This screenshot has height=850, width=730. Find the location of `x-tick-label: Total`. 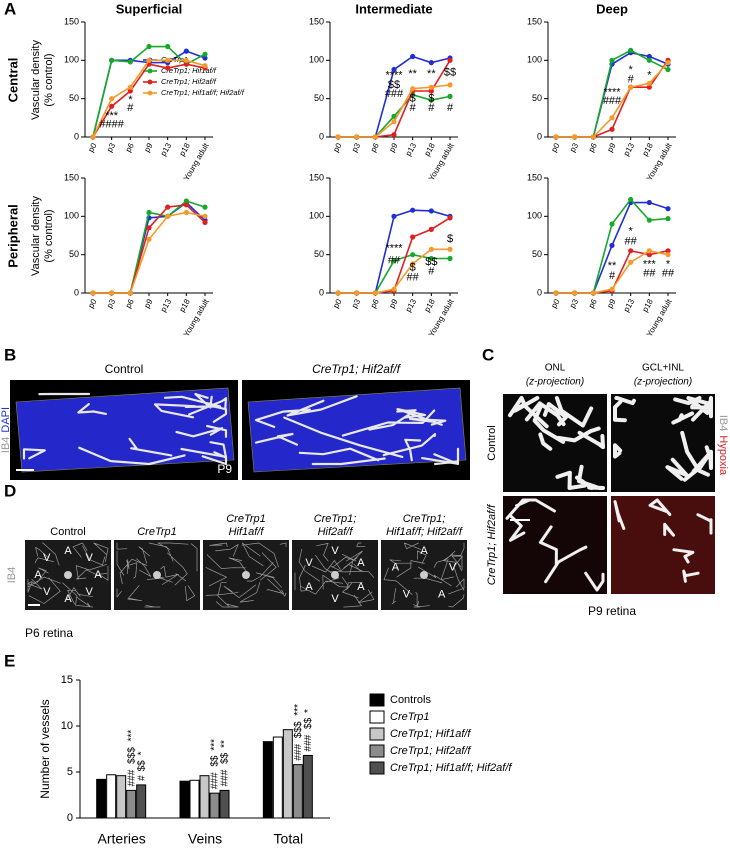

x-tick-label: Total is located at coordinates (289, 839).